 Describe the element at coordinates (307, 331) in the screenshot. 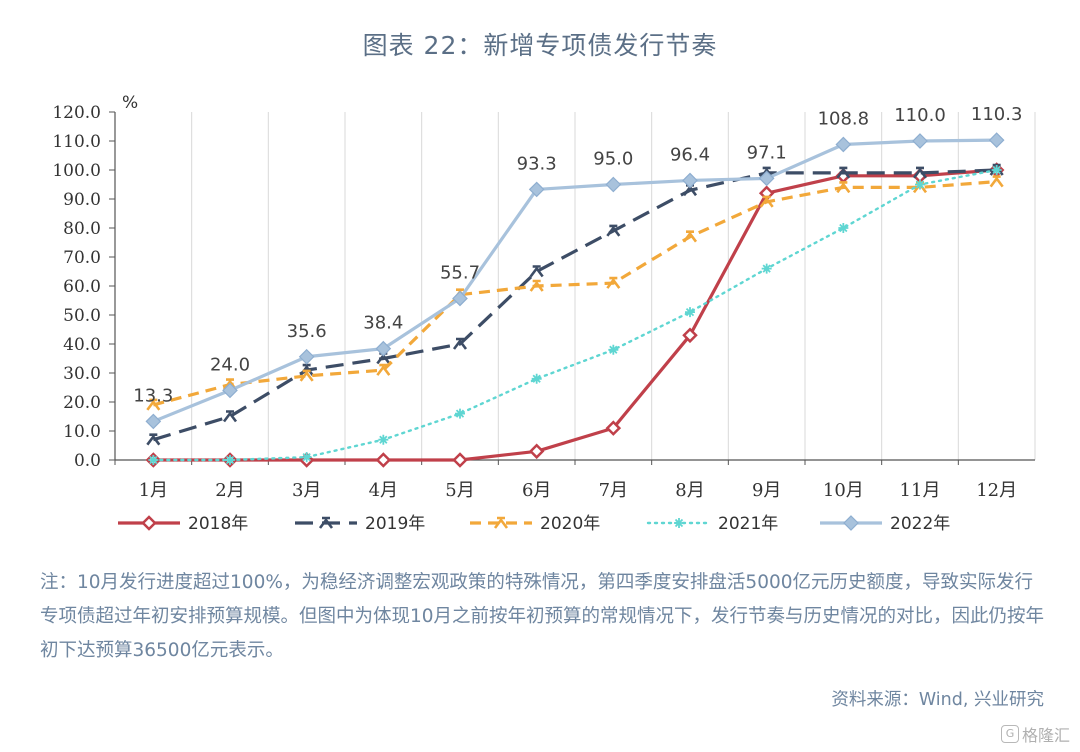

I see `data-label: 35.6` at that location.